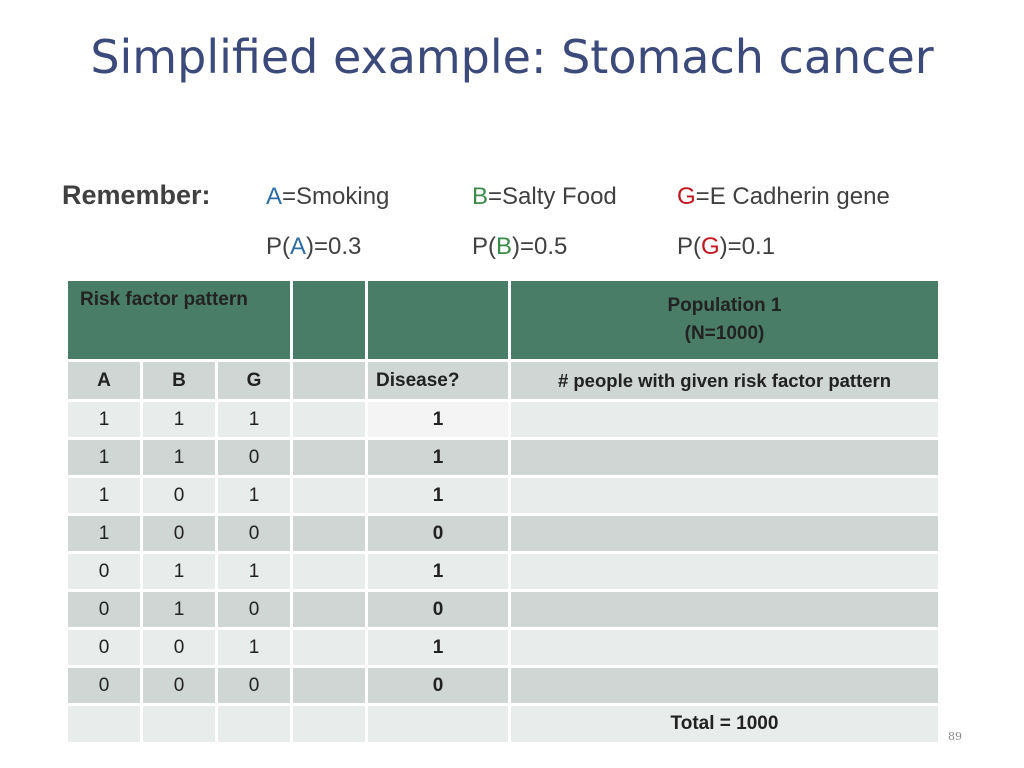 Image resolution: width=1024 pixels, height=768 pixels. I want to click on table-row: 1 1 1 1, so click(503, 419).